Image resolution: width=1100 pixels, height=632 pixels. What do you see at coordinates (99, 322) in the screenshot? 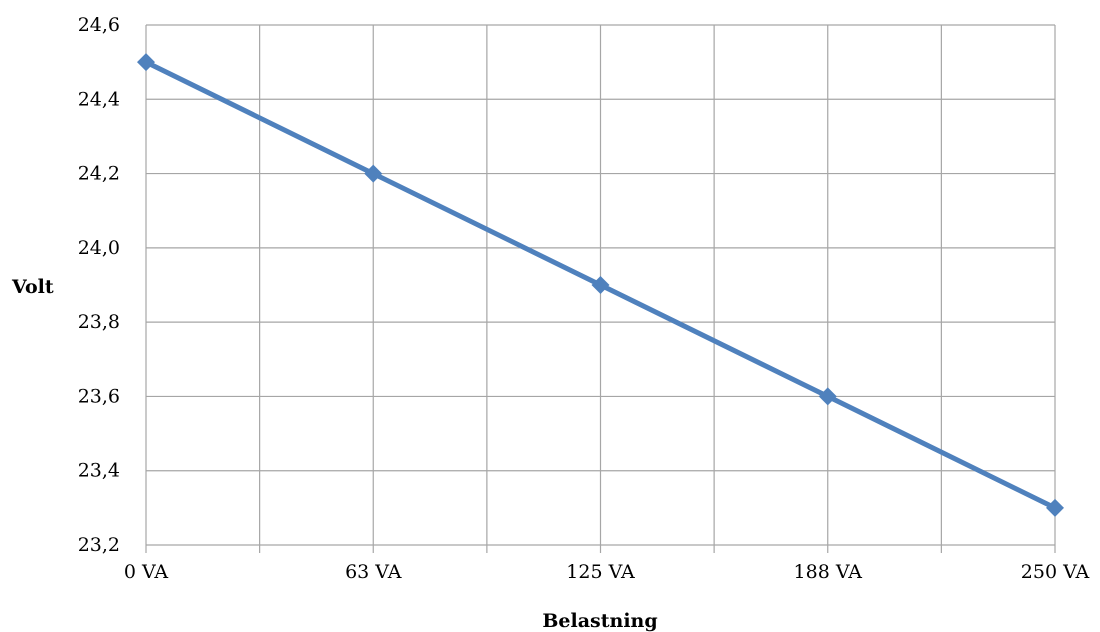
I see `y-tick-label: 23,8` at bounding box center [99, 322].